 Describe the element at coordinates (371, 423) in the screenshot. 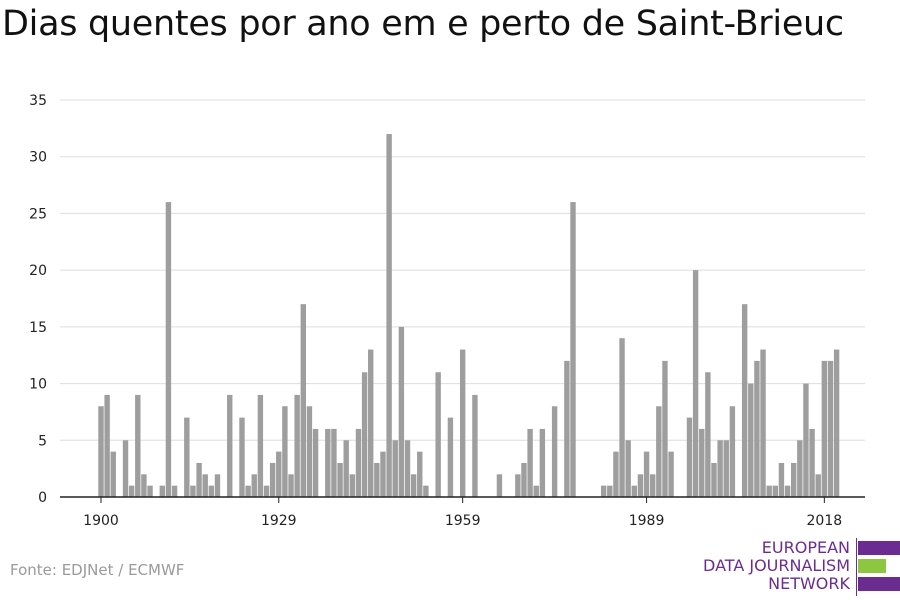

I see `bar-1944` at that location.